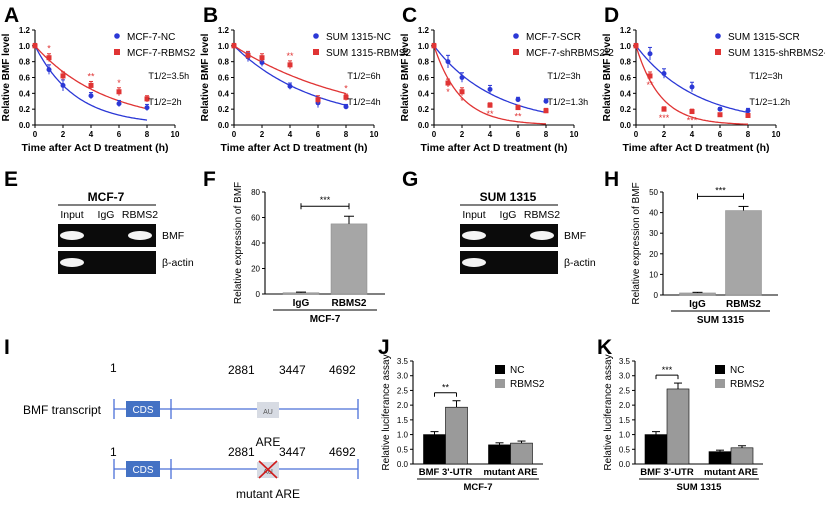  I want to click on gel-panel-g: SUM 1315 Input IgG RBMS2 BMF β-actin, so click(528, 232).